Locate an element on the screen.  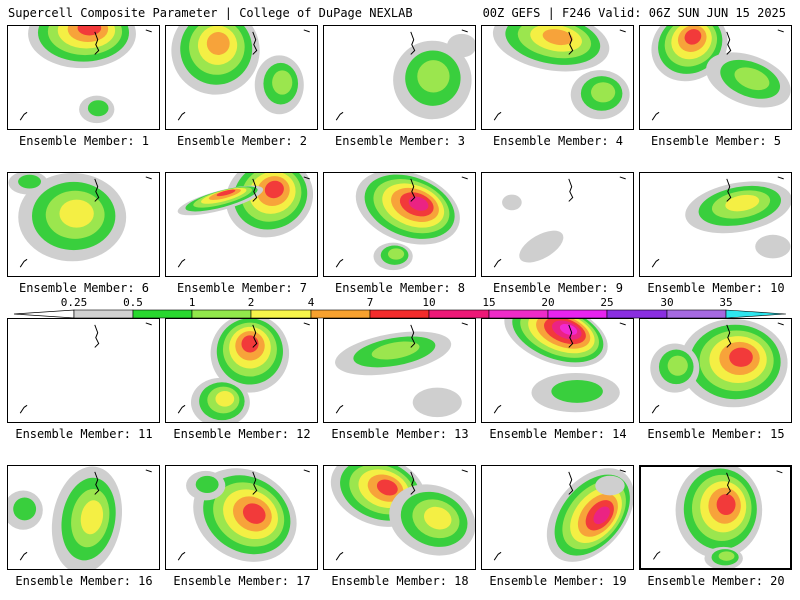
scp-contour-l5 is located at coordinates (557, 37).